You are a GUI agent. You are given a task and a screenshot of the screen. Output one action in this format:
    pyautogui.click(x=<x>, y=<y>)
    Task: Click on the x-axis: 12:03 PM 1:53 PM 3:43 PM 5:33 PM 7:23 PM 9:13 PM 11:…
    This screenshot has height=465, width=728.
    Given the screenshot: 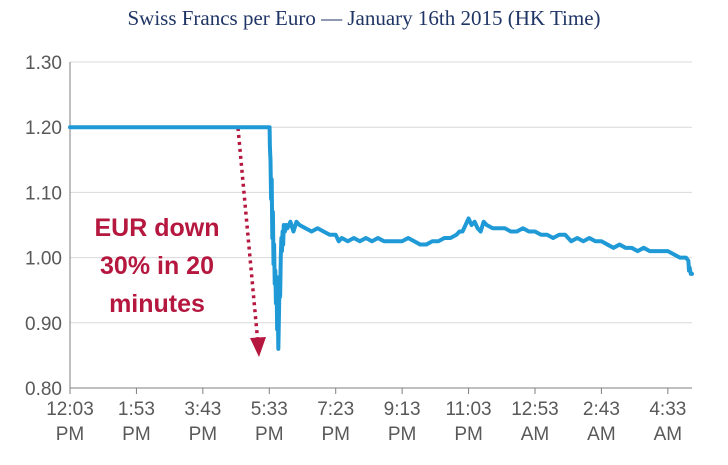 What is the action you would take?
    pyautogui.click(x=366, y=416)
    